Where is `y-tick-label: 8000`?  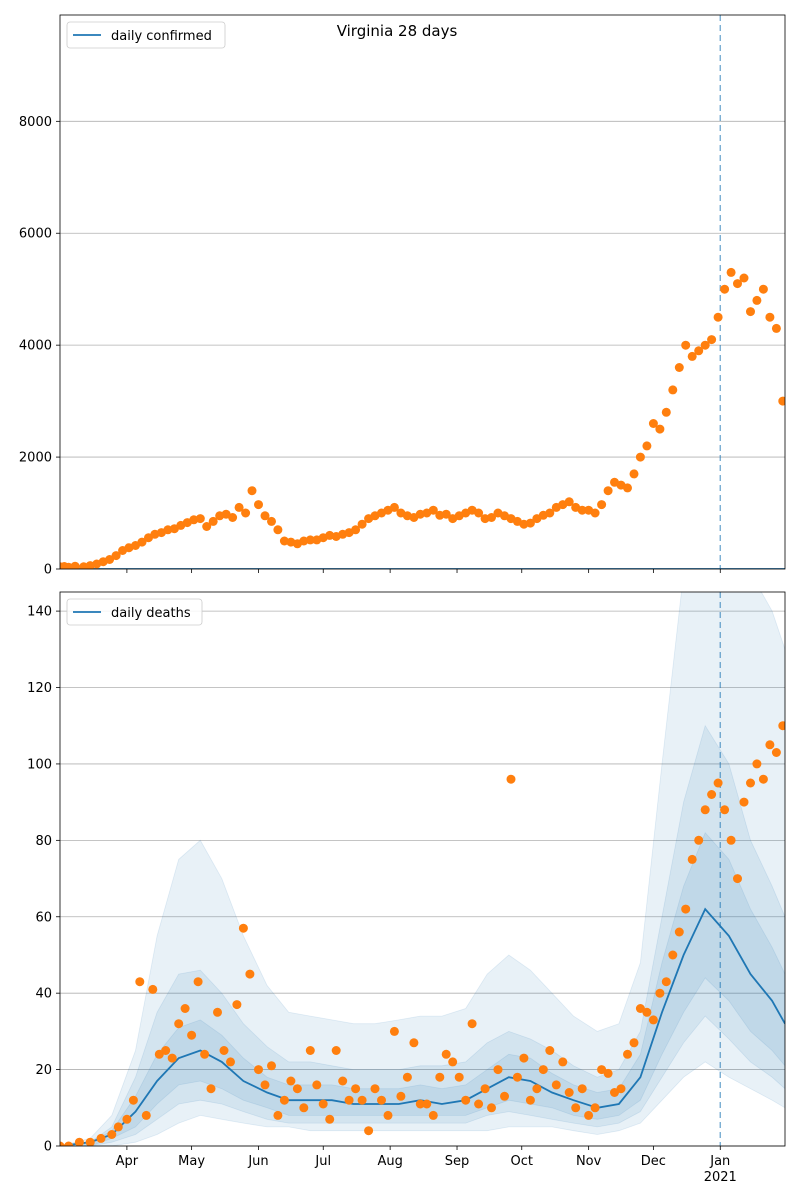 y-tick-label: 8000 is located at coordinates (35, 122).